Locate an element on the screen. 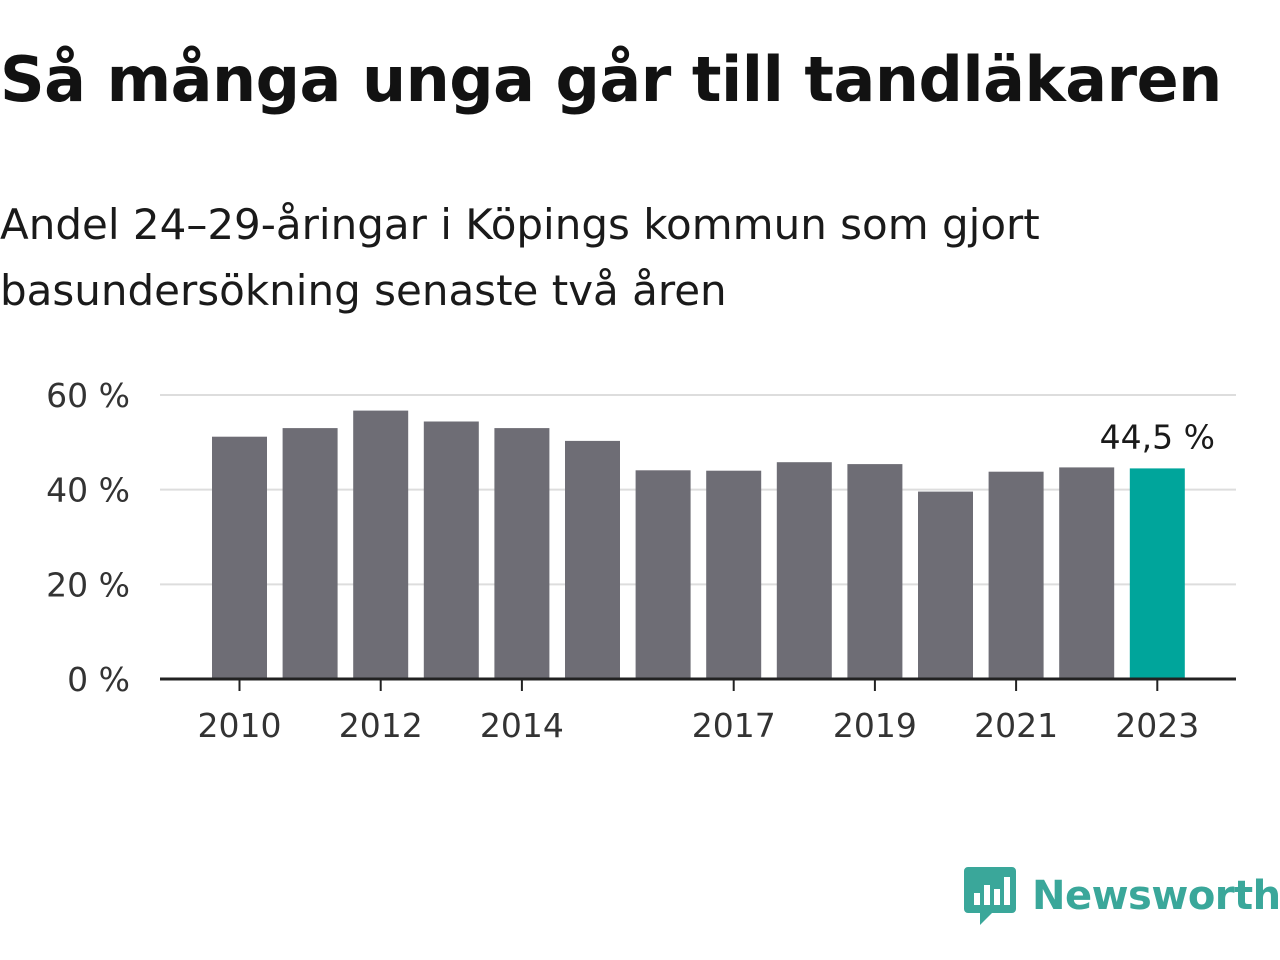  x-tick-label: 2021 is located at coordinates (1016, 725).